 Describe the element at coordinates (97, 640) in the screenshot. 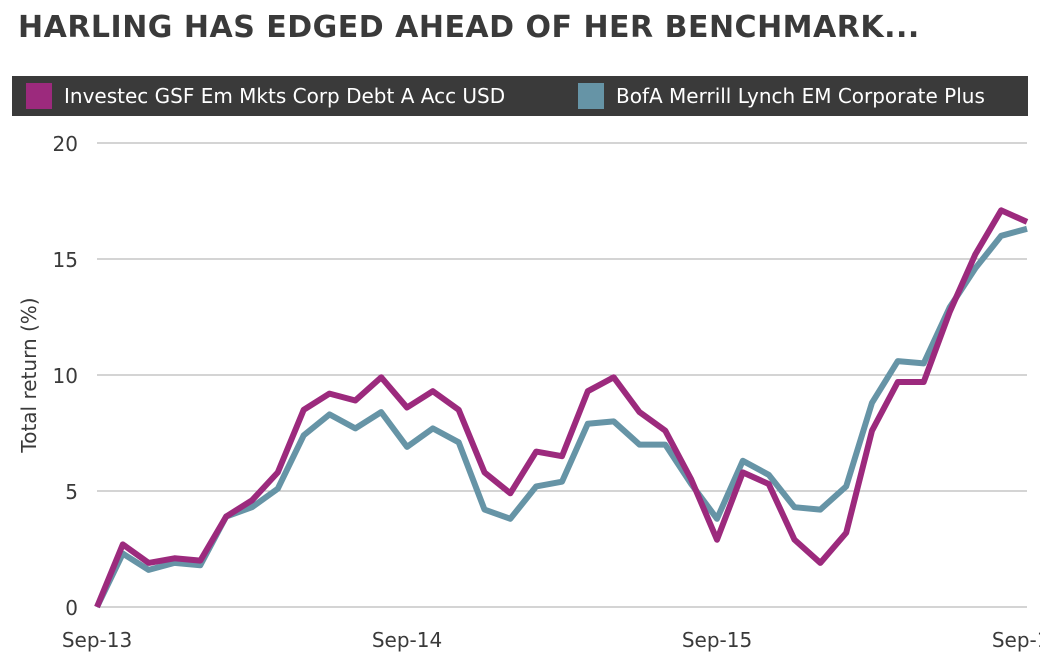

I see `x-tick-label-Sep-13: Sep-13` at that location.